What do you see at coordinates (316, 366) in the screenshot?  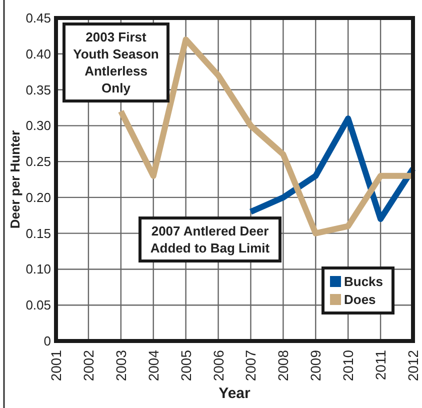 I see `x-tick-label: 2009` at bounding box center [316, 366].